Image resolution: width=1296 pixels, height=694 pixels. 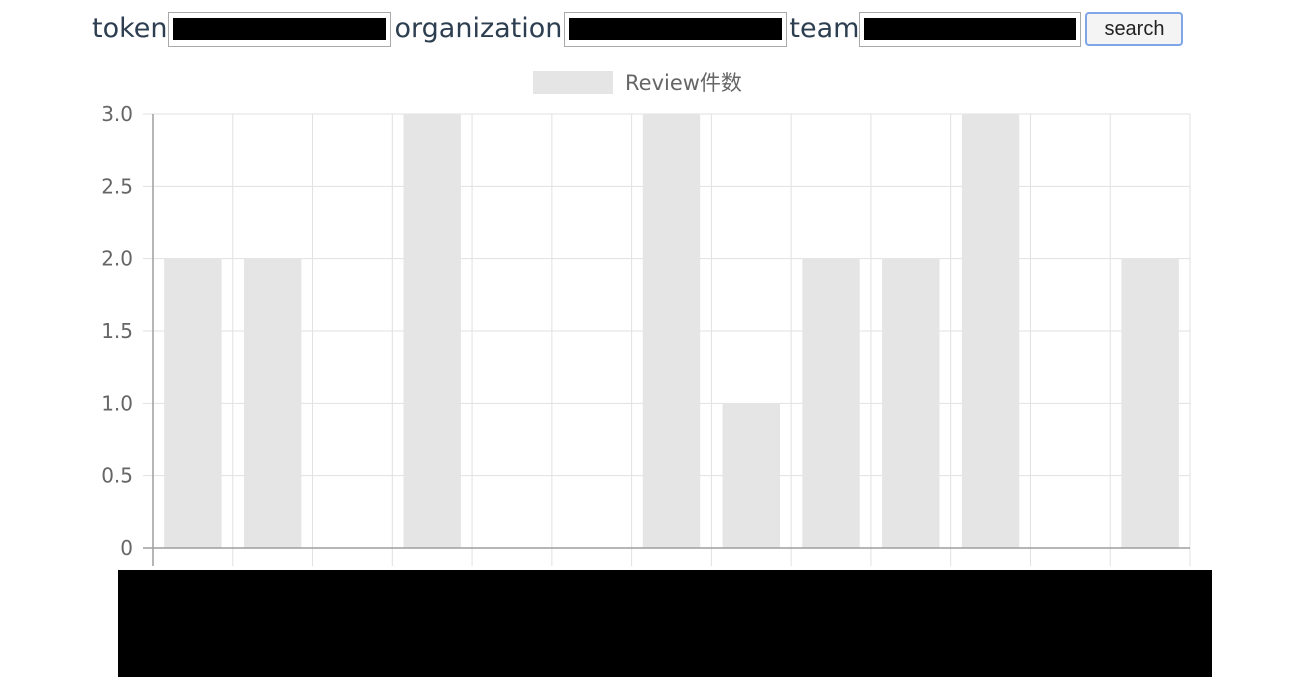 I want to click on redacted-token-value, so click(x=279, y=29).